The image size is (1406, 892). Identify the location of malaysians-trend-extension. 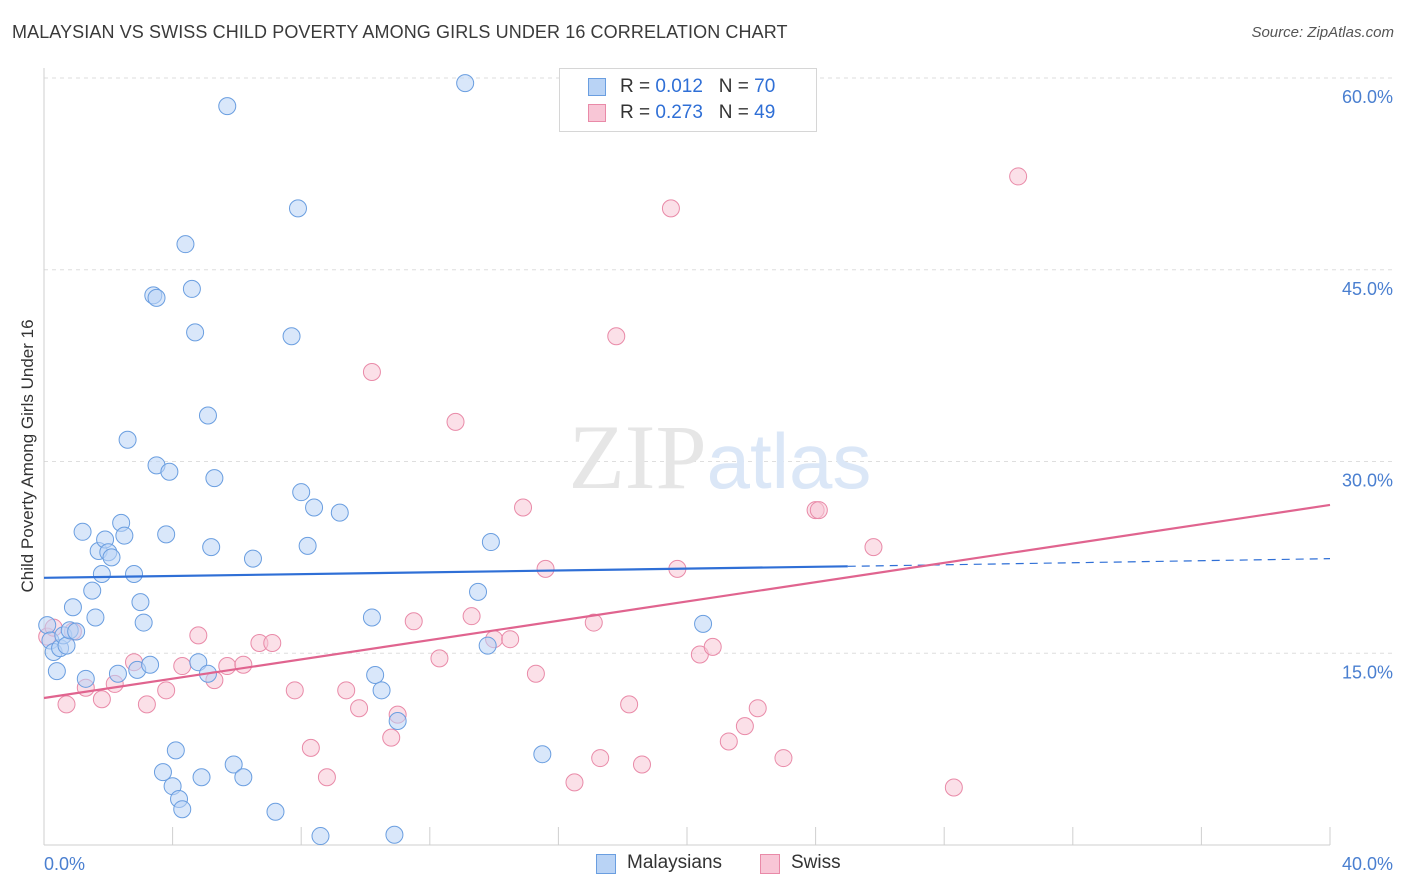
(1089, 562).